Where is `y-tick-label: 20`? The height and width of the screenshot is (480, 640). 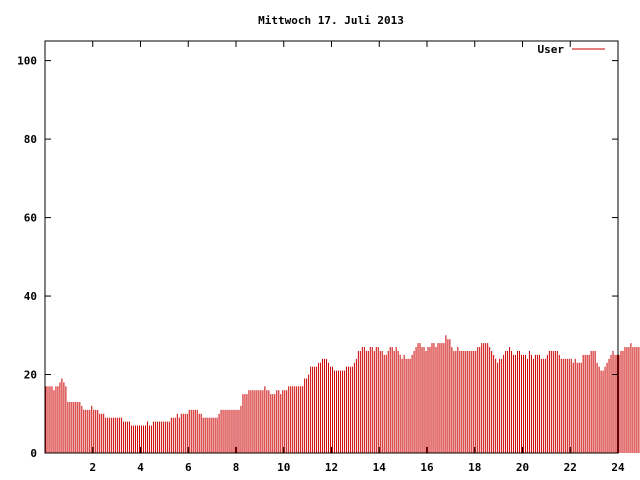 y-tick-label: 20 is located at coordinates (30, 375).